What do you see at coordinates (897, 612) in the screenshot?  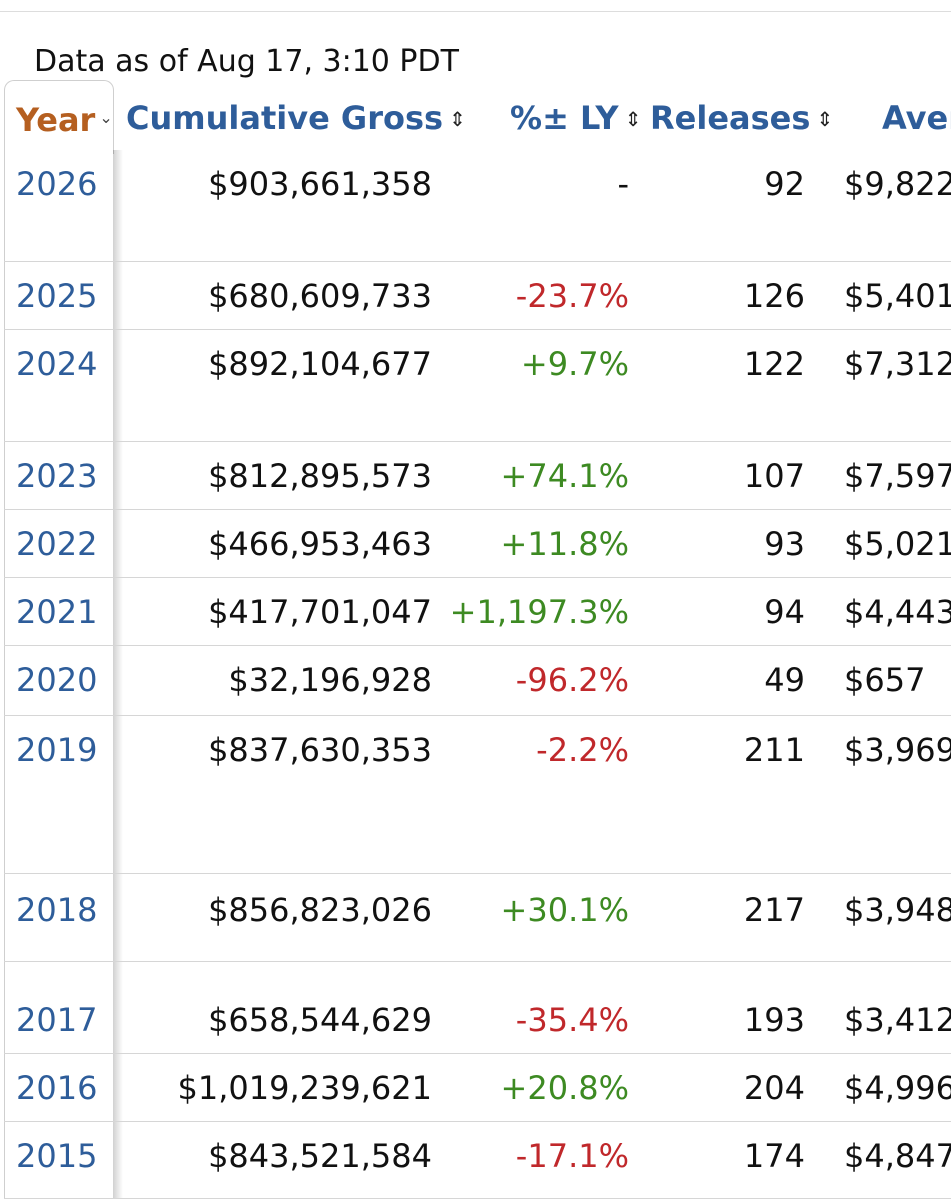 I see `average-value: $4,443` at bounding box center [897, 612].